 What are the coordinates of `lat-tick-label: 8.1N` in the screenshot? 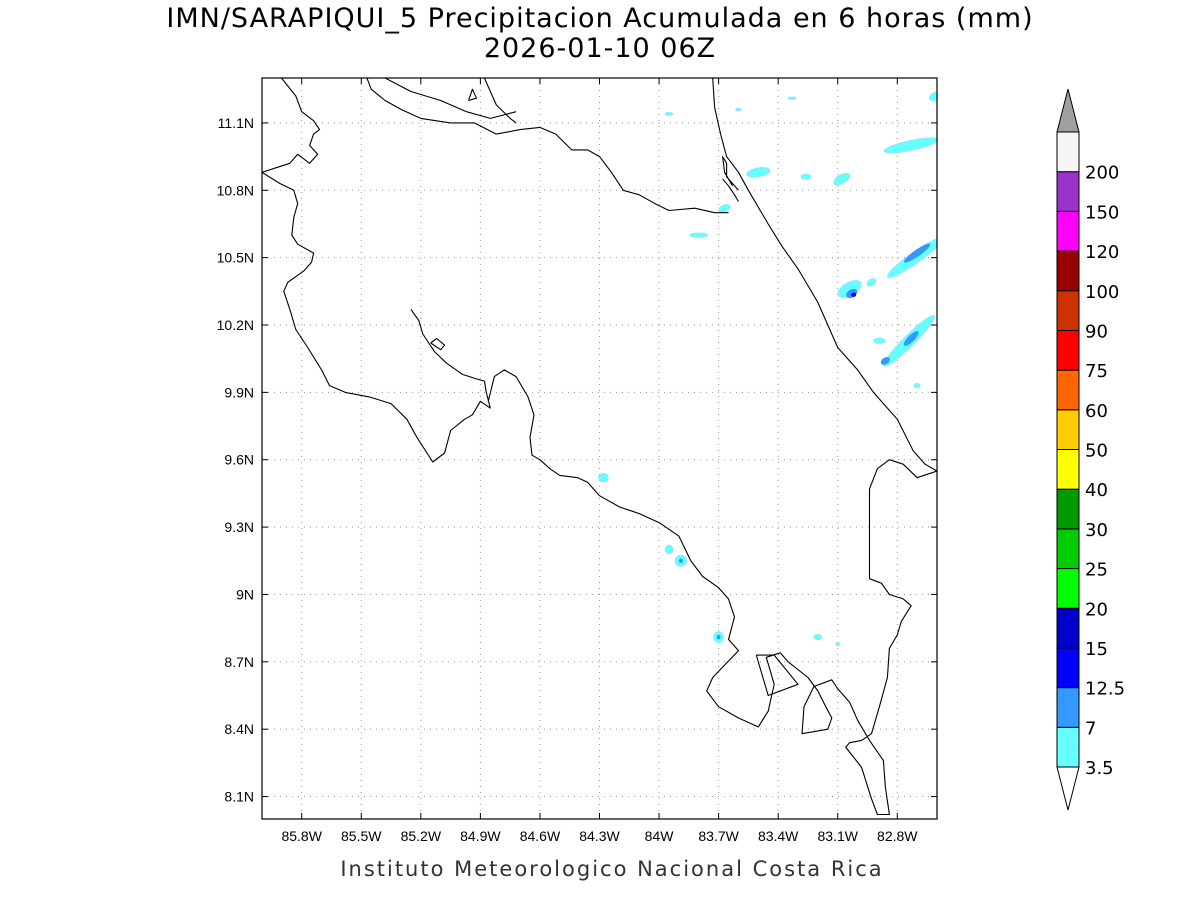 It's located at (239, 797).